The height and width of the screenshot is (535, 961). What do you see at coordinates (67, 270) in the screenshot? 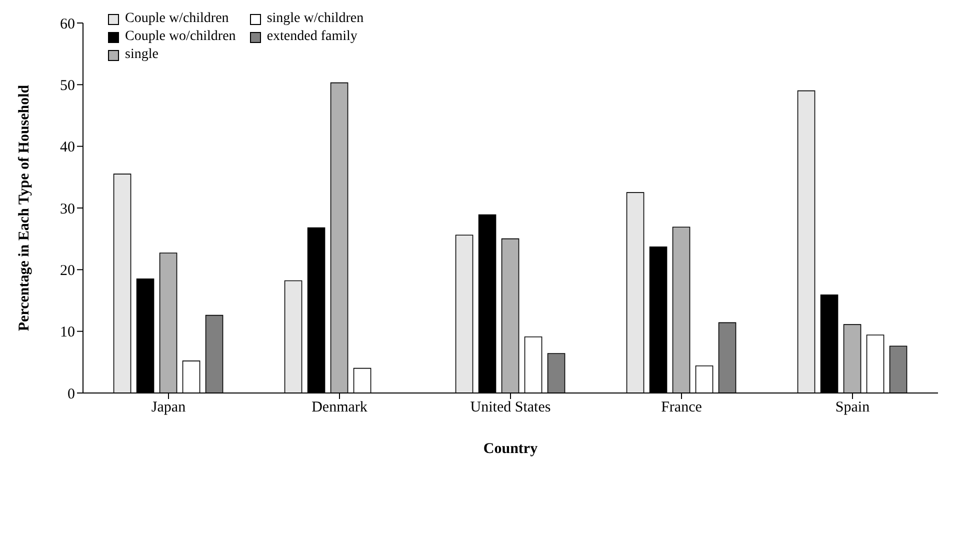
I see `y-tick-label: 20` at bounding box center [67, 270].